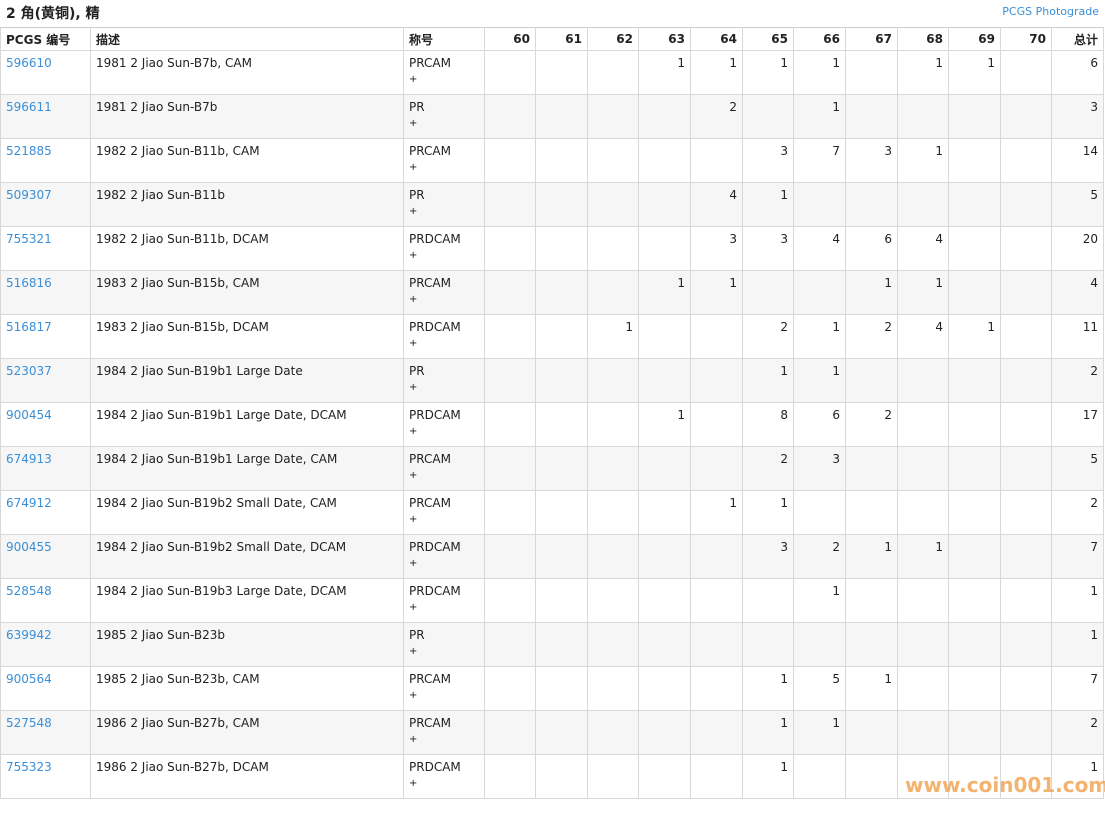  Describe the element at coordinates (1077, 336) in the screenshot. I see `total-count: 11` at that location.